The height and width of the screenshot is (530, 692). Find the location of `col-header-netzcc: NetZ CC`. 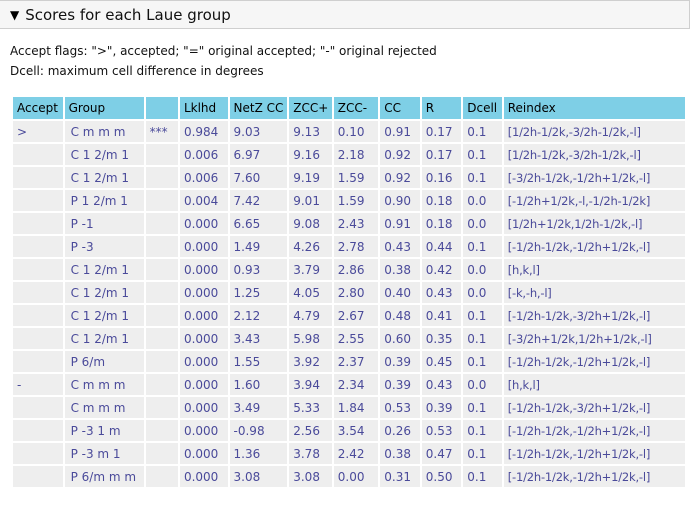

col-header-netzcc: NetZ CC is located at coordinates (258, 108).